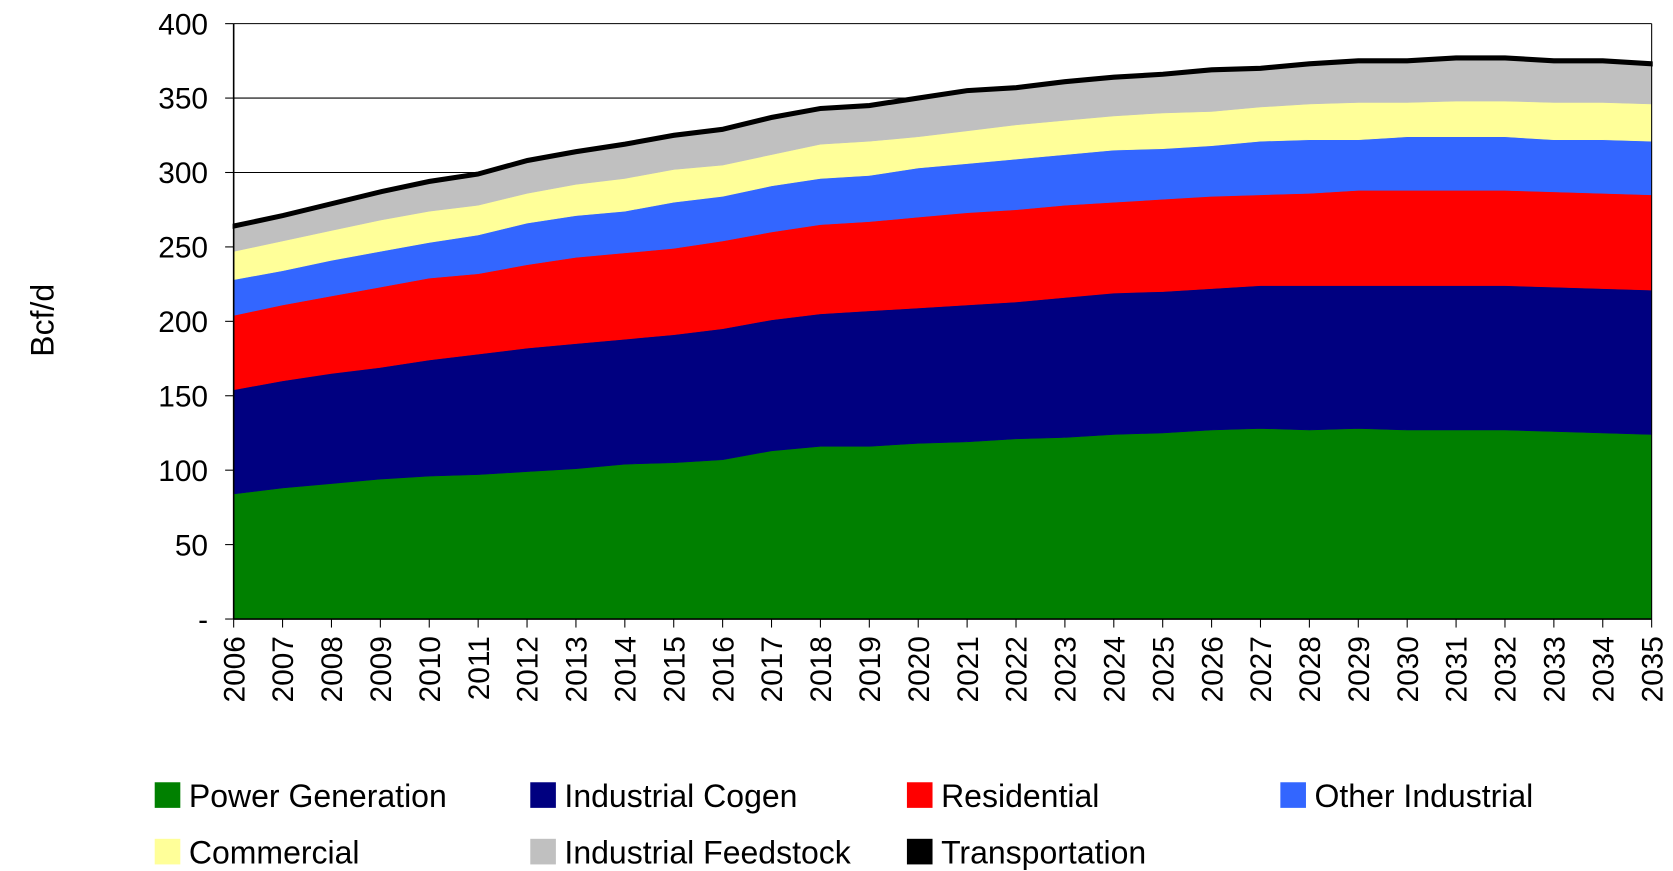  What do you see at coordinates (968, 669) in the screenshot?
I see `x-tick-label: 2021` at bounding box center [968, 669].